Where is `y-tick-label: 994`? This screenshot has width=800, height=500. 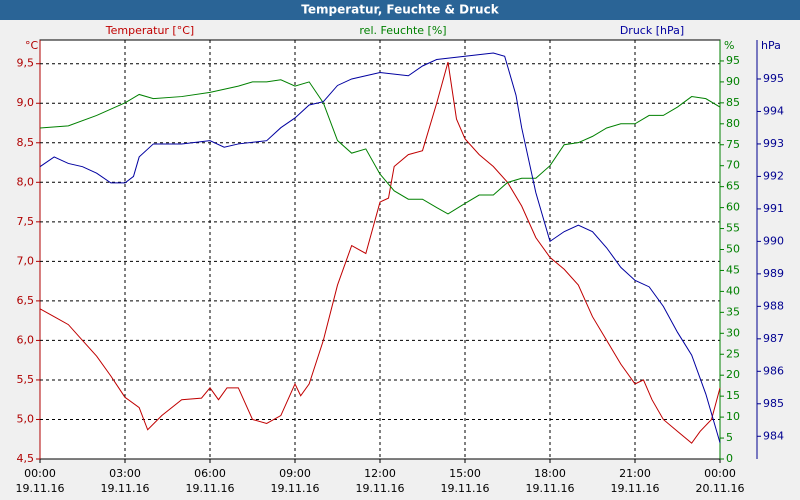
y-tick-label: 994 is located at coordinates (773, 110).